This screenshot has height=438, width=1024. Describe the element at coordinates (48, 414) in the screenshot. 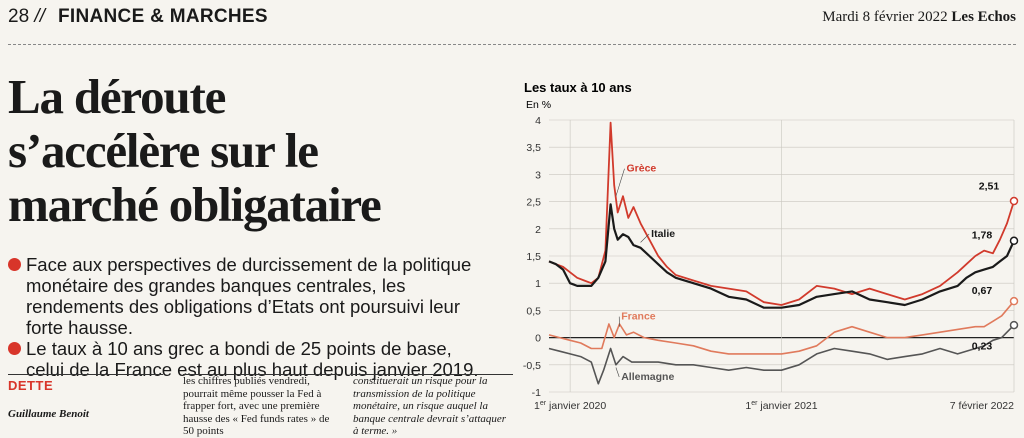

I see `author-byline: Guillaume Benoit` at that location.